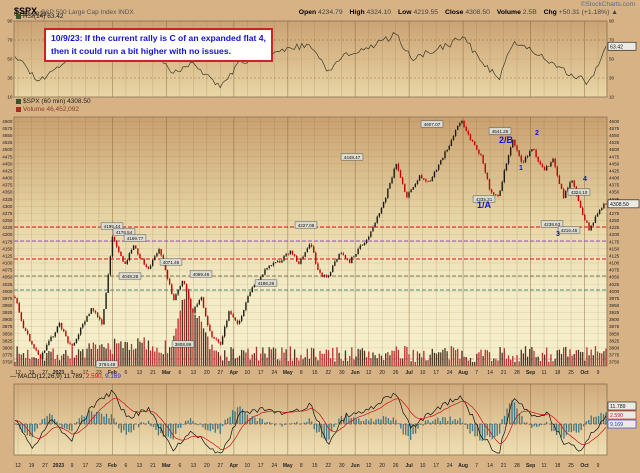  I want to click on svg-text: 4475, so click(7, 156).